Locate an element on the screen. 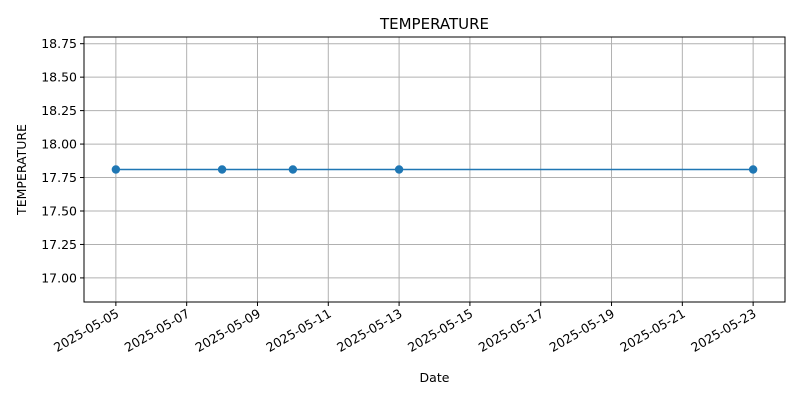 This screenshot has height=400, width=800. series-layer is located at coordinates (434, 169).